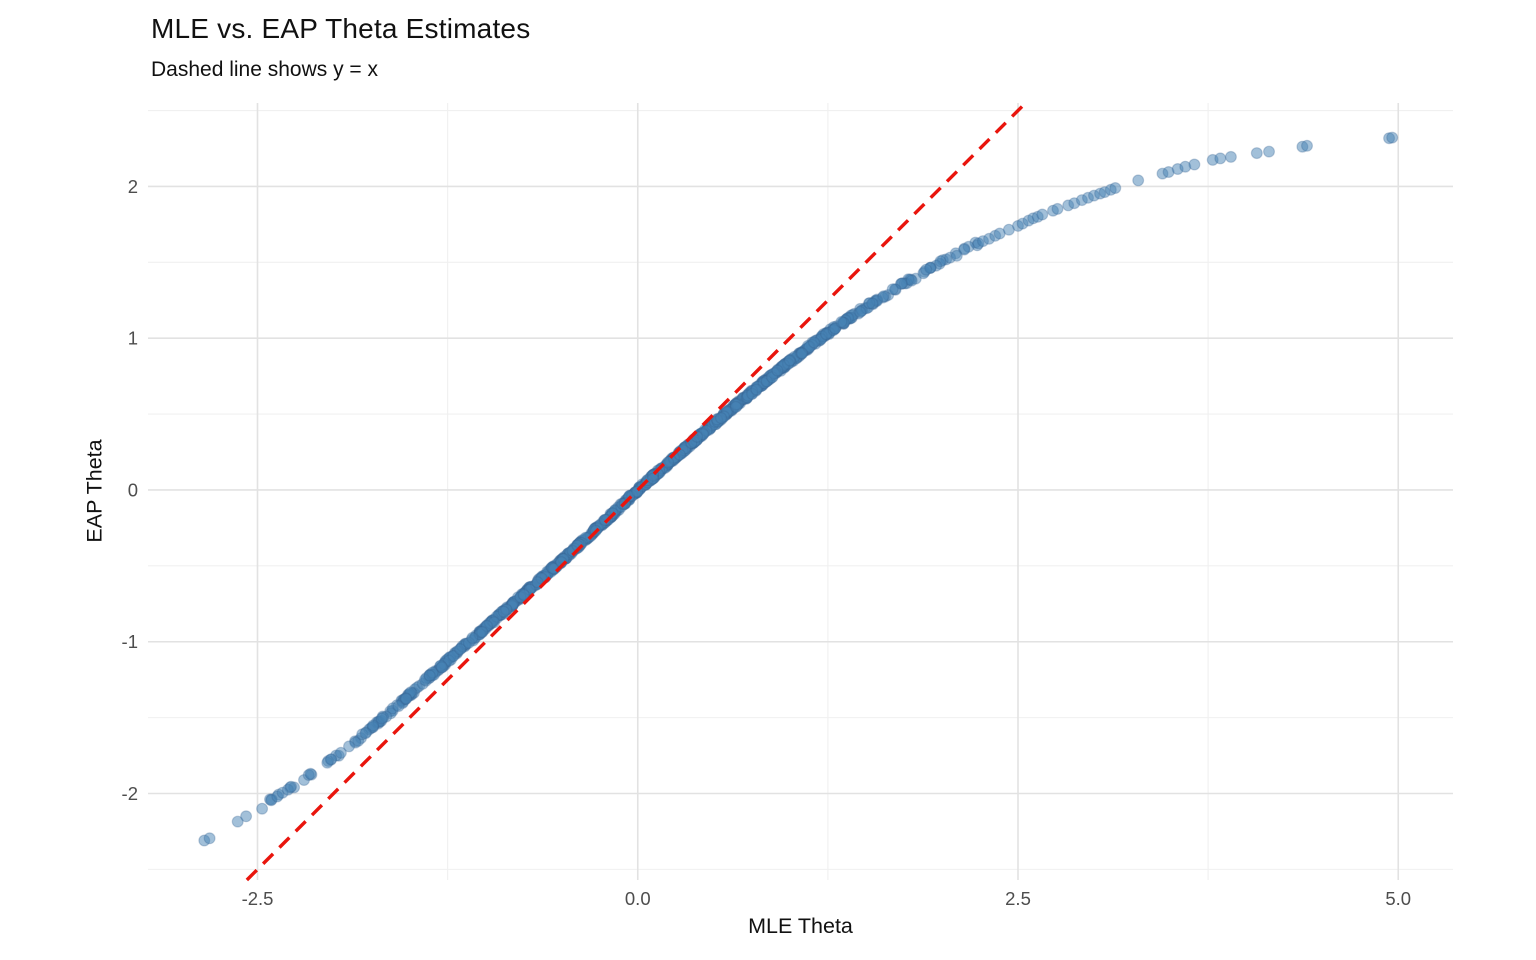  Describe the element at coordinates (94, 491) in the screenshot. I see `y-axis-title: EAP Theta` at that location.